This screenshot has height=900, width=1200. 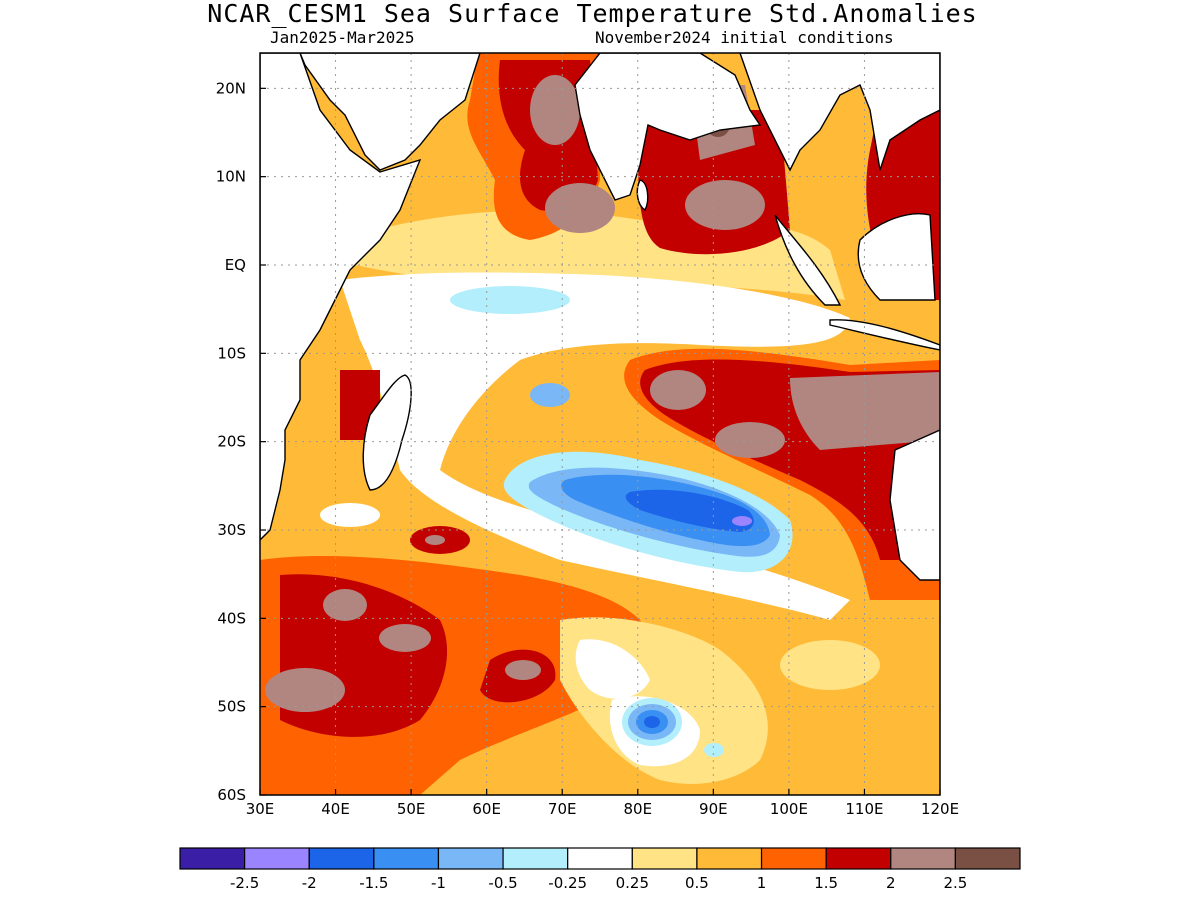 What do you see at coordinates (826, 883) in the screenshot?
I see `colorbar-label: 1.5` at bounding box center [826, 883].